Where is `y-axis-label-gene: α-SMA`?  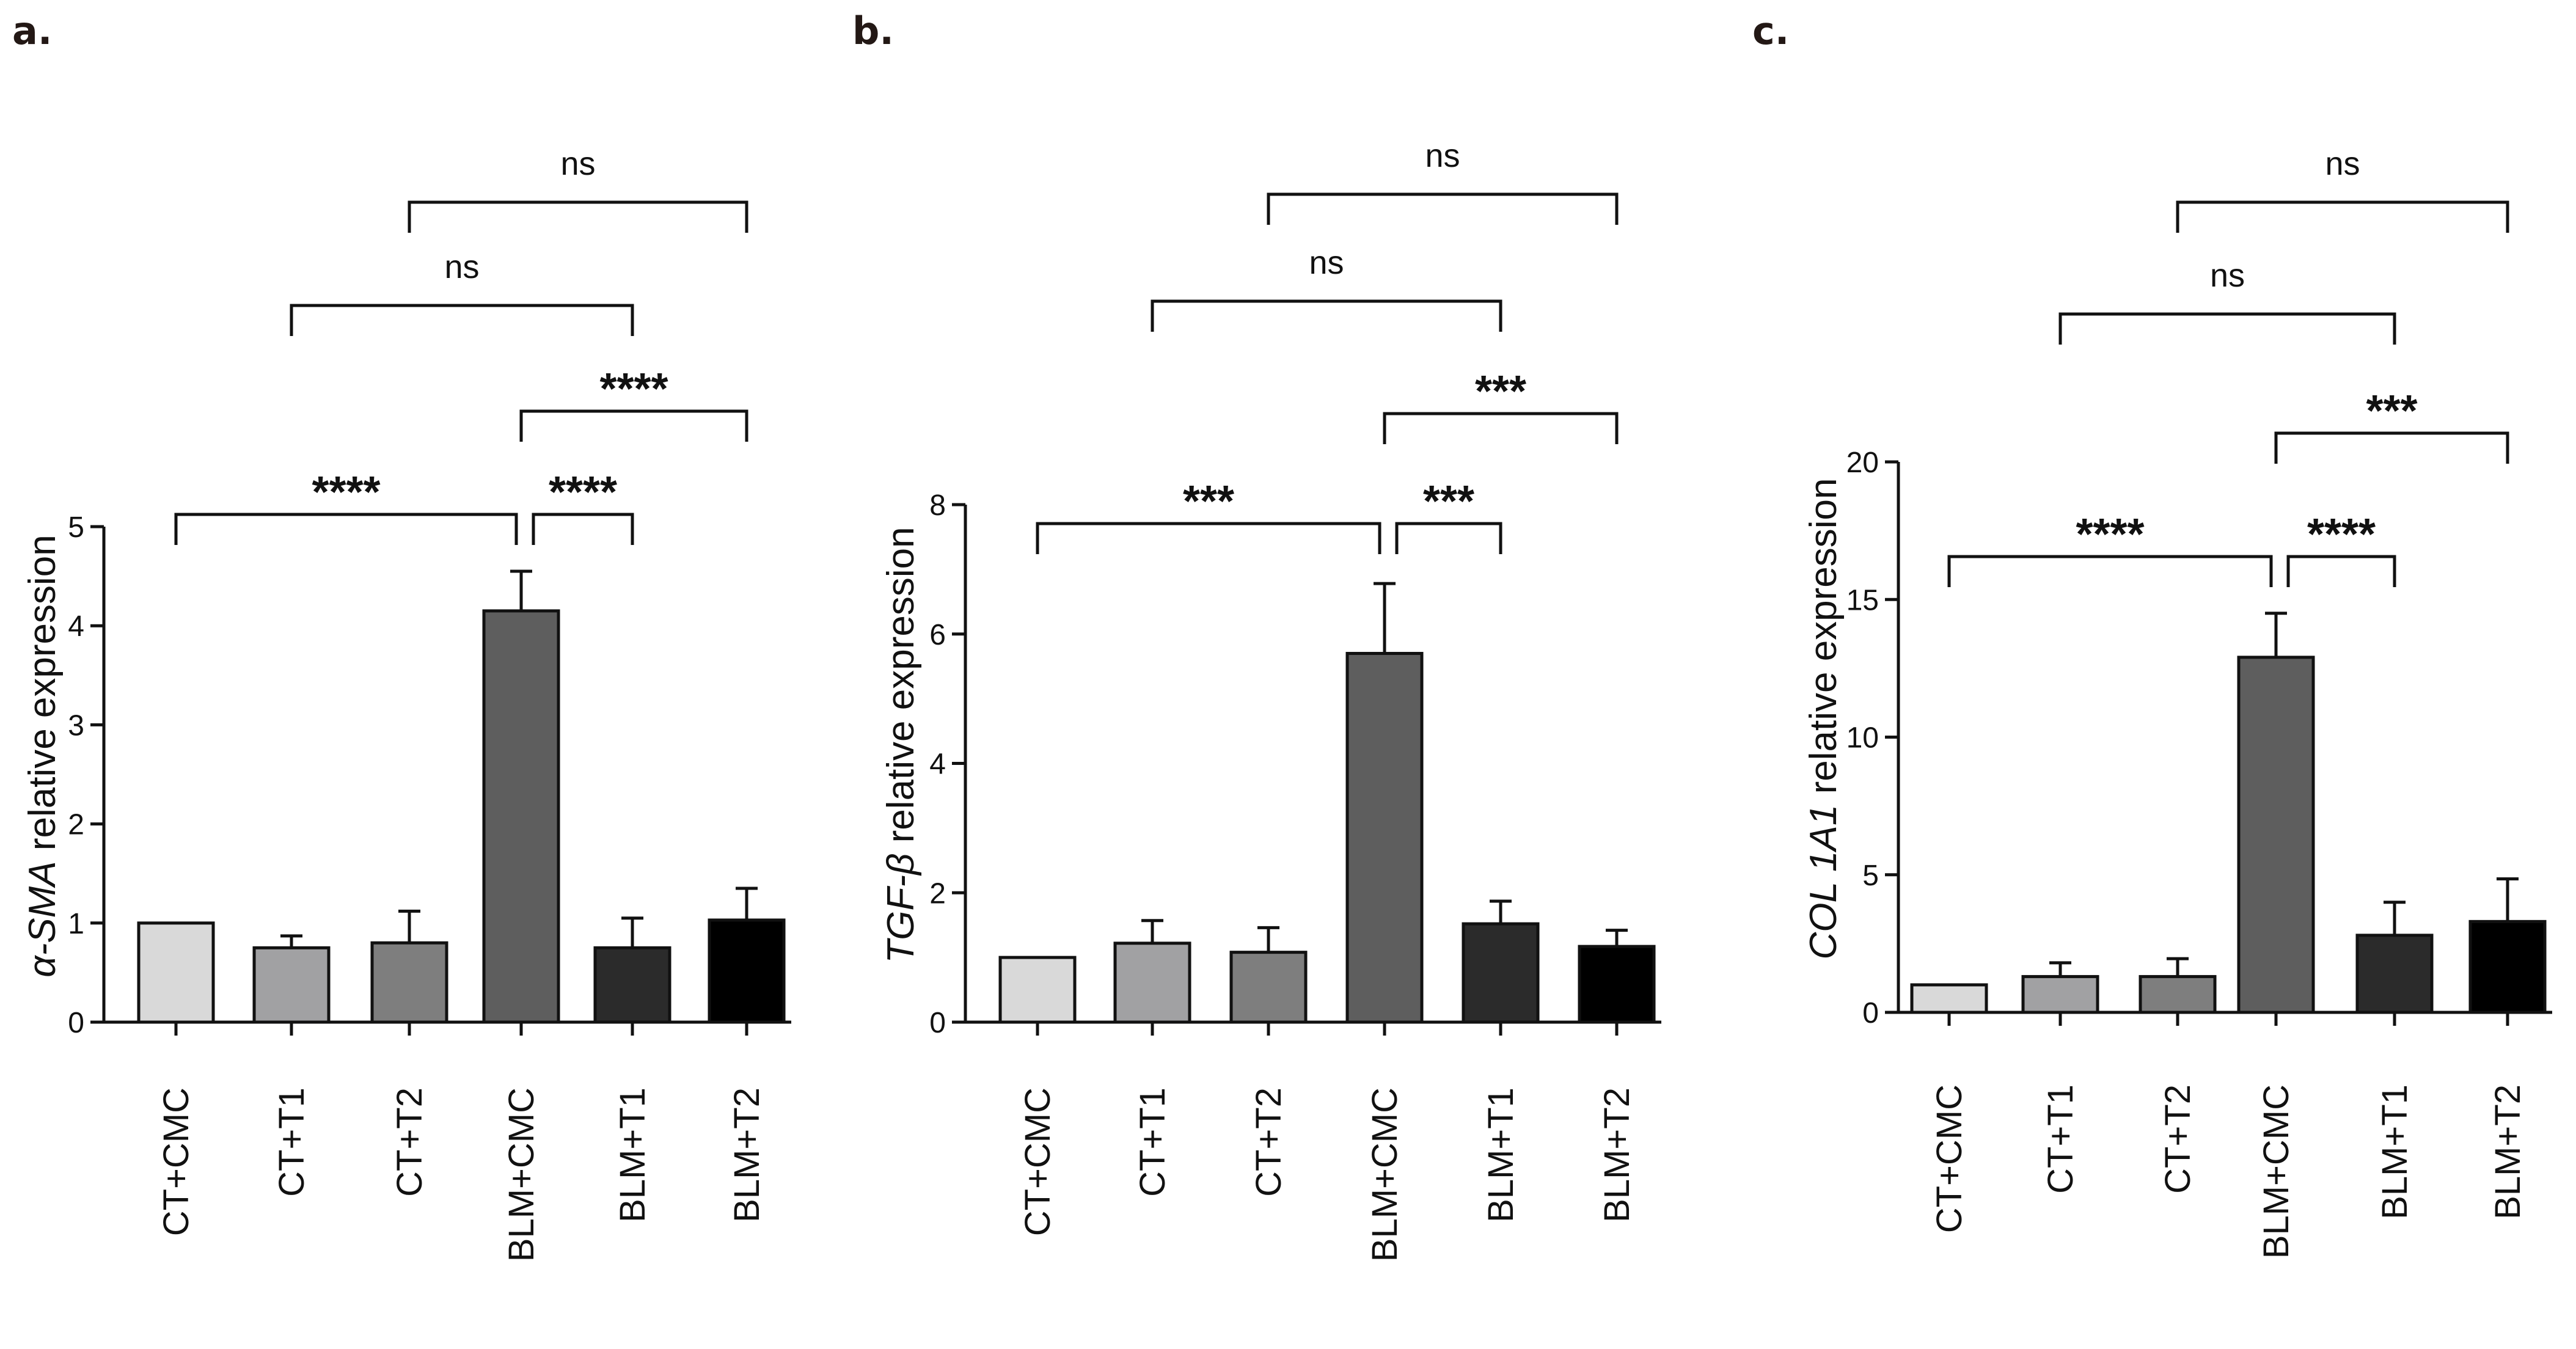 y-axis-label-gene: α-SMA is located at coordinates (42, 919).